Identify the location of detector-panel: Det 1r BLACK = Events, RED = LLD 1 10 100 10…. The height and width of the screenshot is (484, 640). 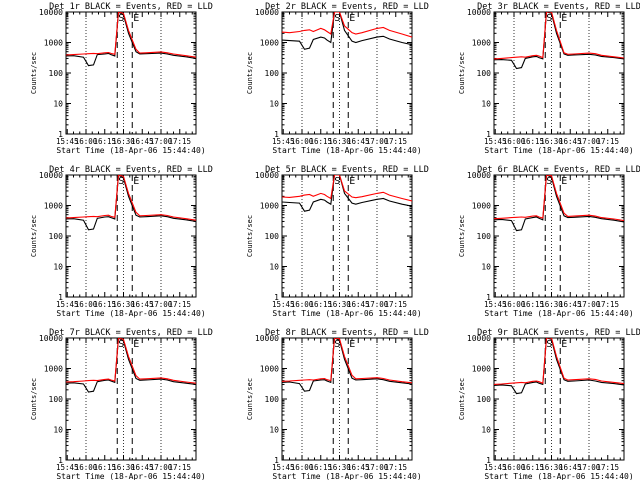
(121, 78).